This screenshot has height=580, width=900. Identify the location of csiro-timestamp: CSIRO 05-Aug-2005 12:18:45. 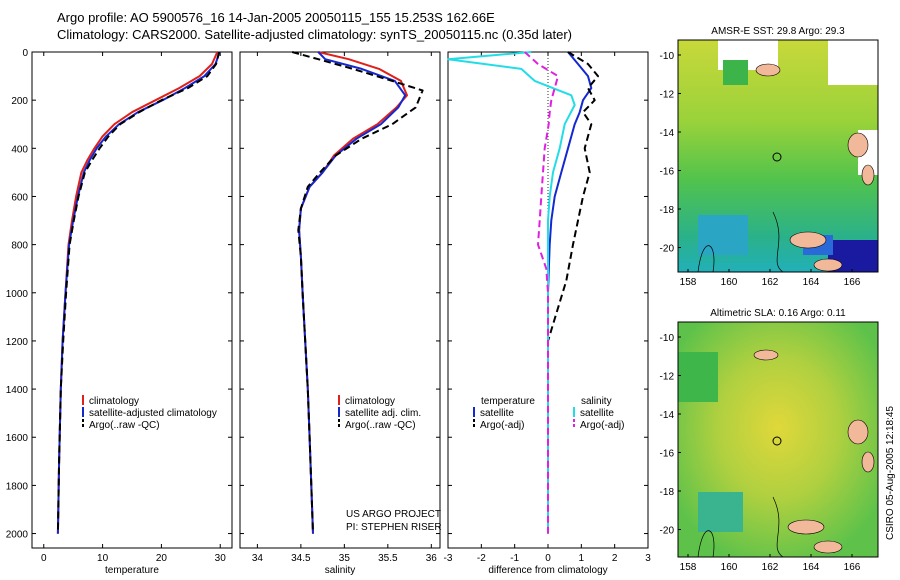
(890, 473).